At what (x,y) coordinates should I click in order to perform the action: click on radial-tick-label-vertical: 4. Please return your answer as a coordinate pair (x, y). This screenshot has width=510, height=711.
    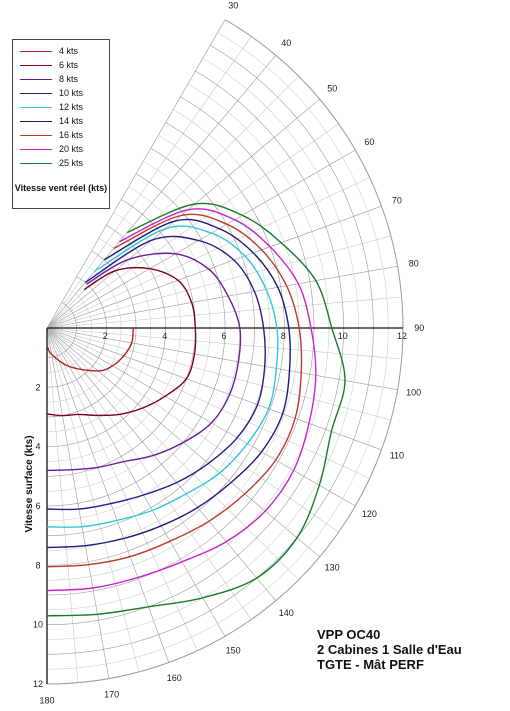
    Looking at the image, I should click on (37, 447).